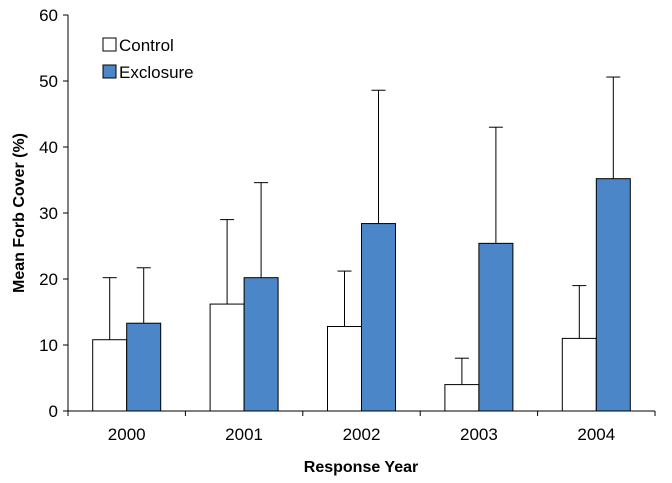 This screenshot has height=483, width=672. Describe the element at coordinates (244, 434) in the screenshot. I see `x-tick-label: 2001` at that location.